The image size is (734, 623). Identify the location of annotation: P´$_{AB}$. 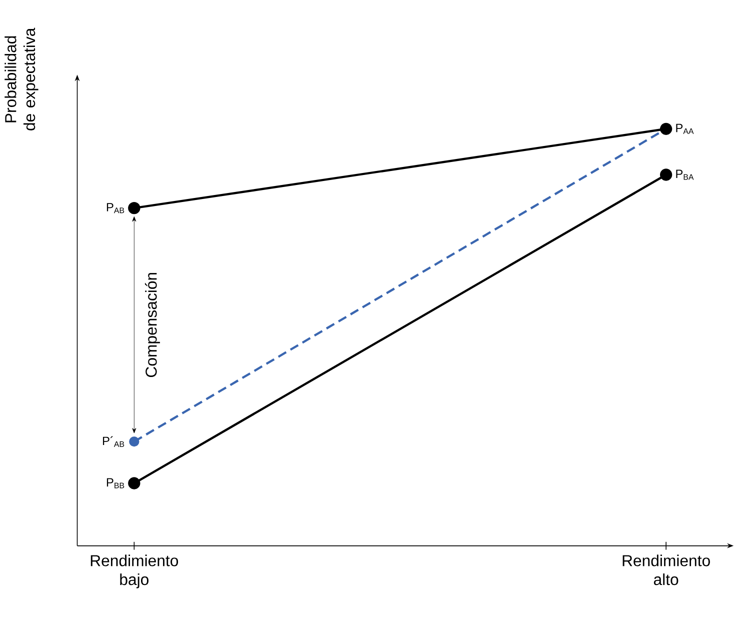
(113, 441).